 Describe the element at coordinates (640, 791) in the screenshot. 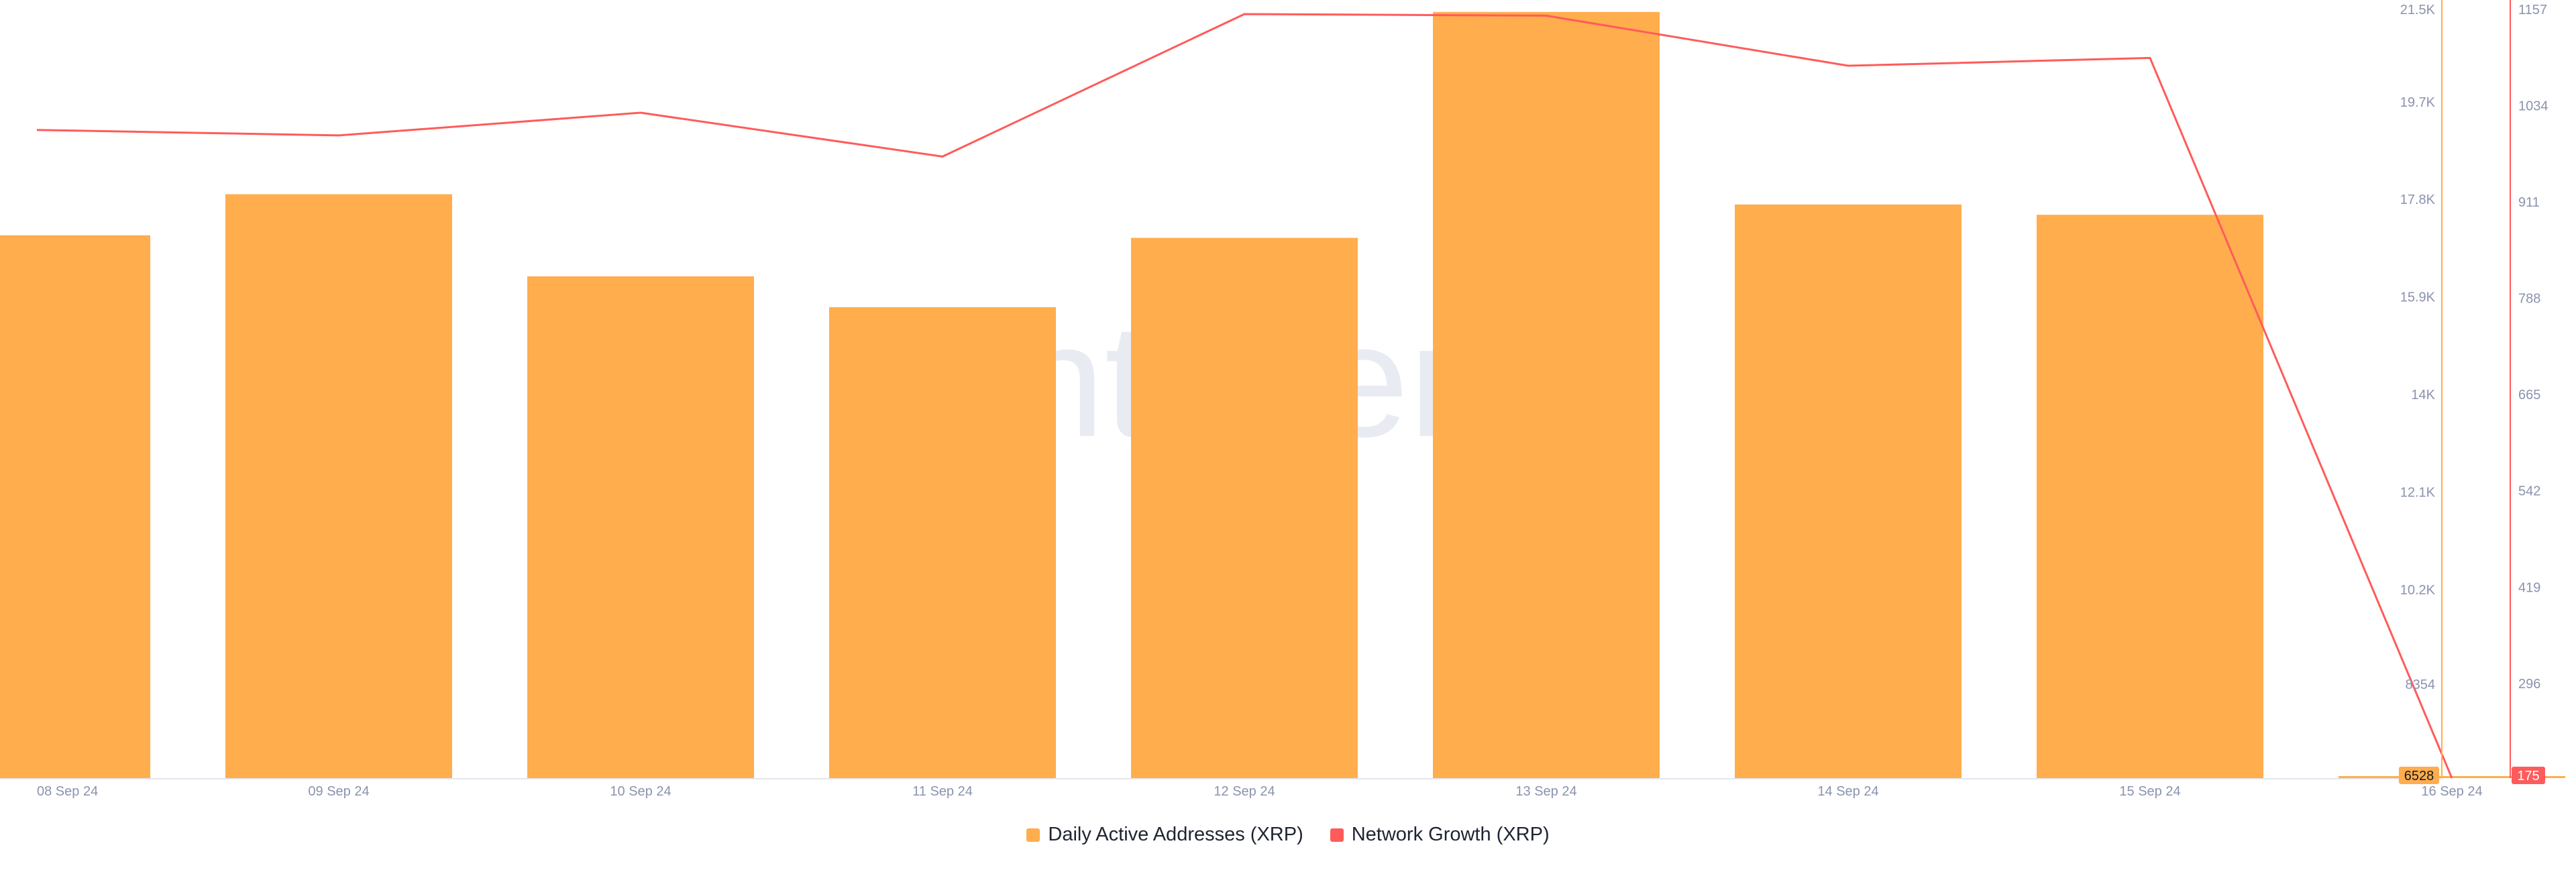

I see `x-tick-label: 10 Sep 24` at that location.